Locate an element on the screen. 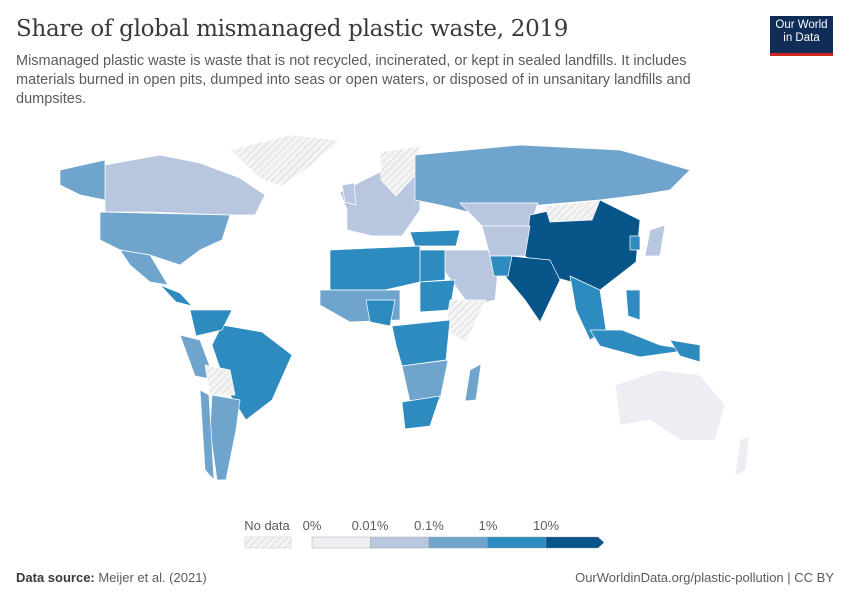 This screenshot has width=850, height=600. region-chile is located at coordinates (207, 435).